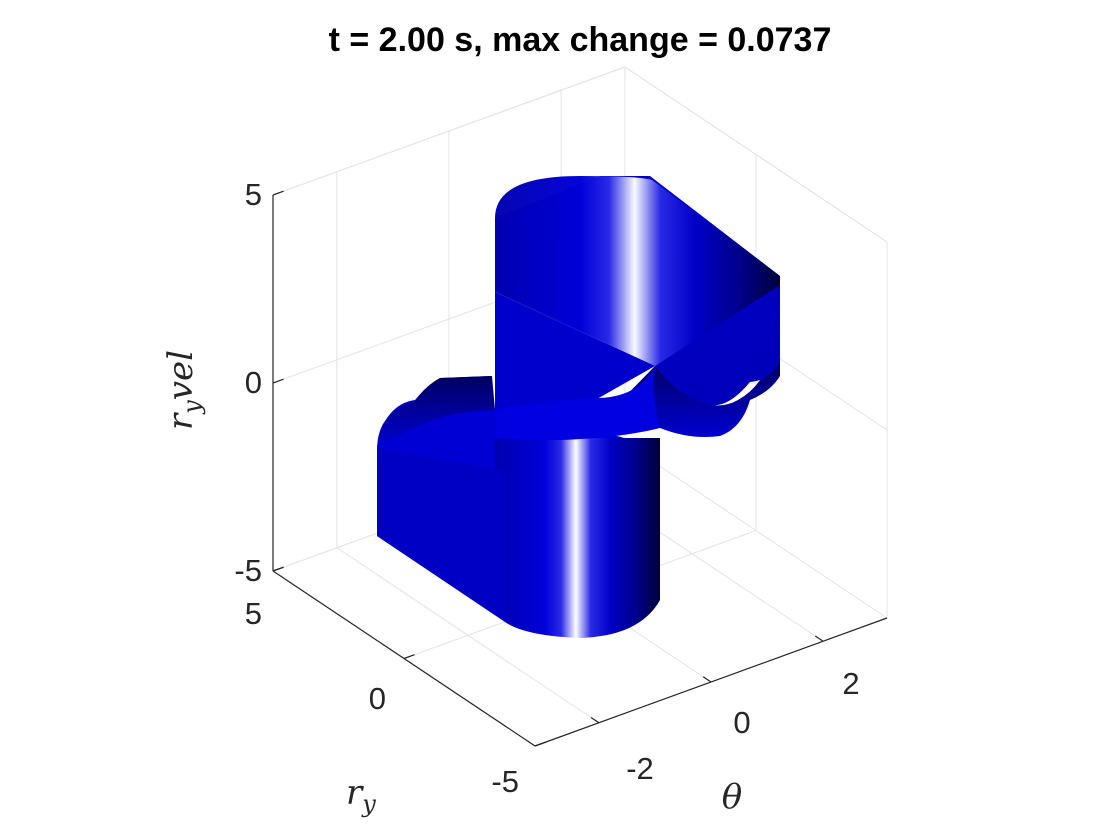 This screenshot has width=1120, height=840. I want to click on y-tick-labels: 5 0 -5, so click(382, 697).